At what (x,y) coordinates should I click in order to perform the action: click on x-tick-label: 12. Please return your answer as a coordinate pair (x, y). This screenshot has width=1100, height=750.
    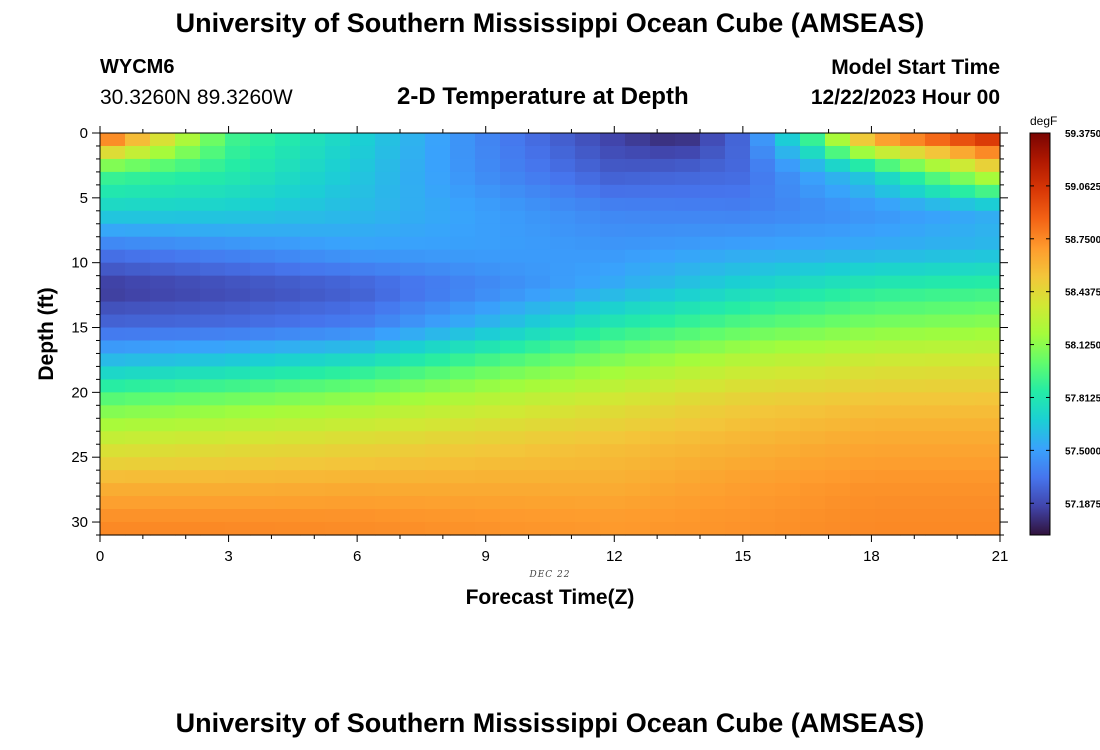
    Looking at the image, I should click on (614, 556).